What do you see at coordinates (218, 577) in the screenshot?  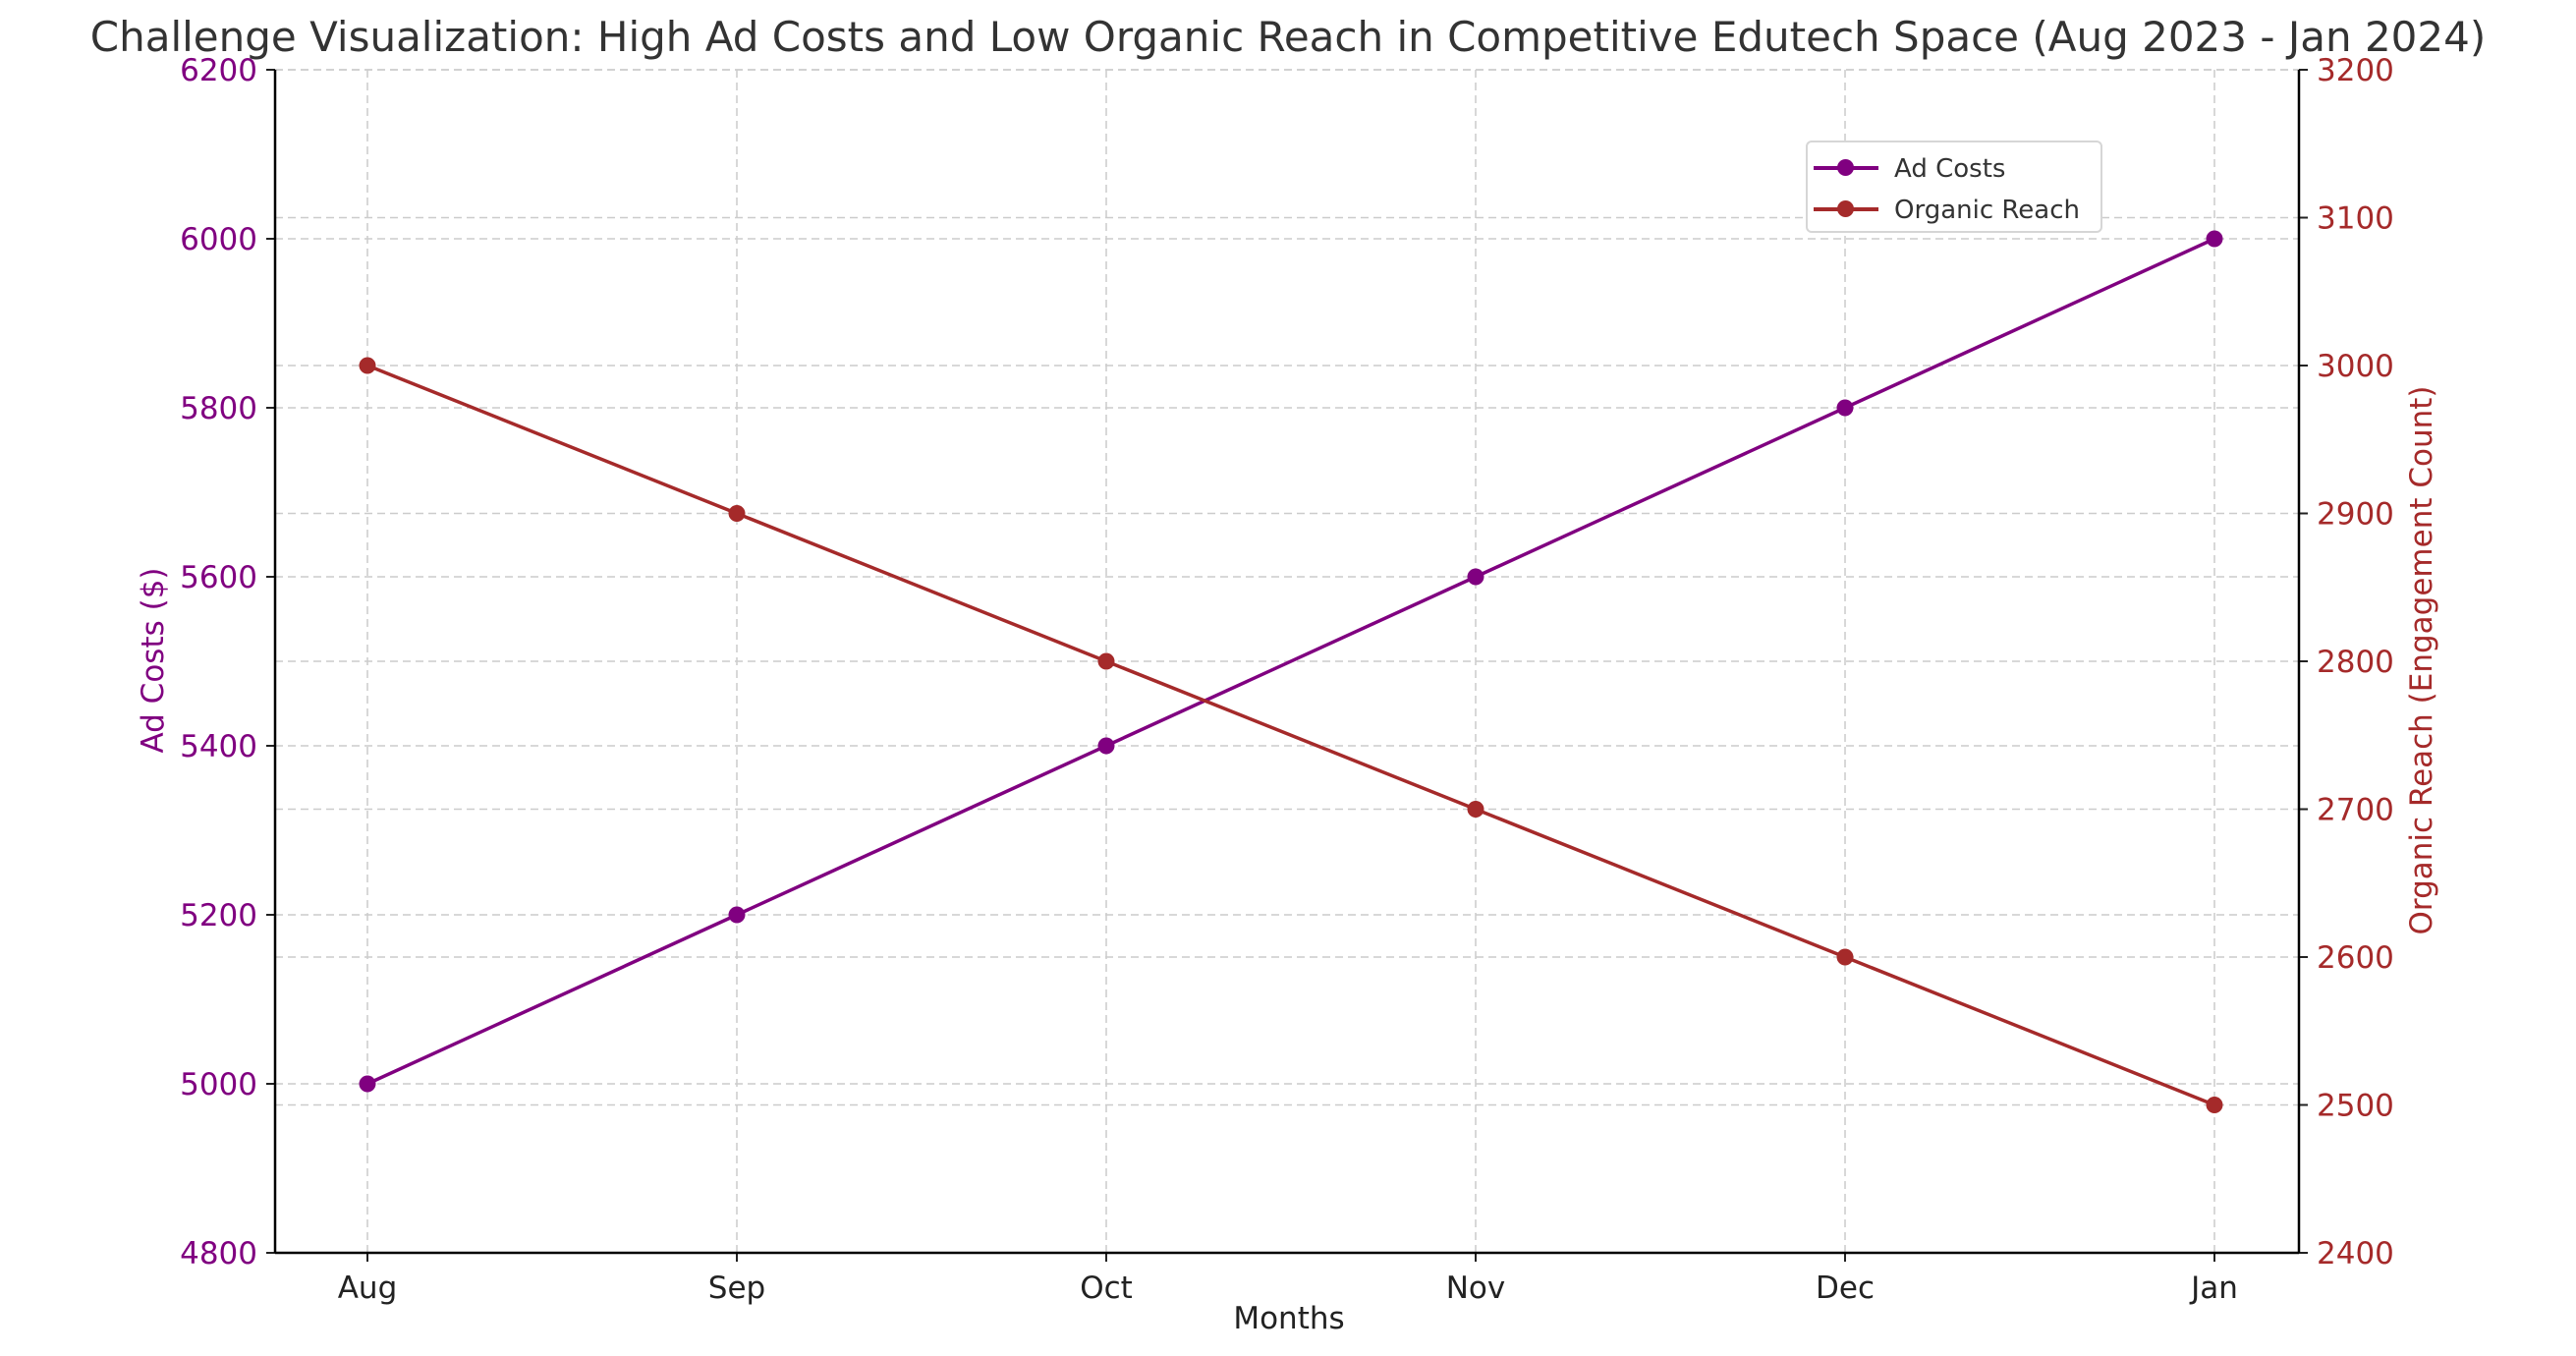 I see `left-y-tick-label: 5600` at bounding box center [218, 577].